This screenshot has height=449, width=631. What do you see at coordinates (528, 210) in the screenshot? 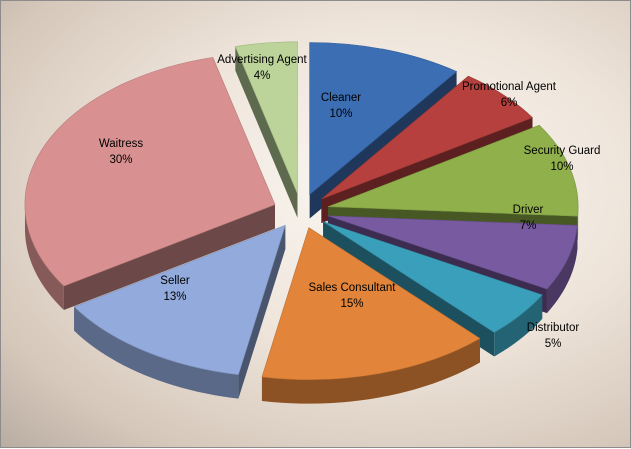
I see `slice-category-label: Driver` at bounding box center [528, 210].